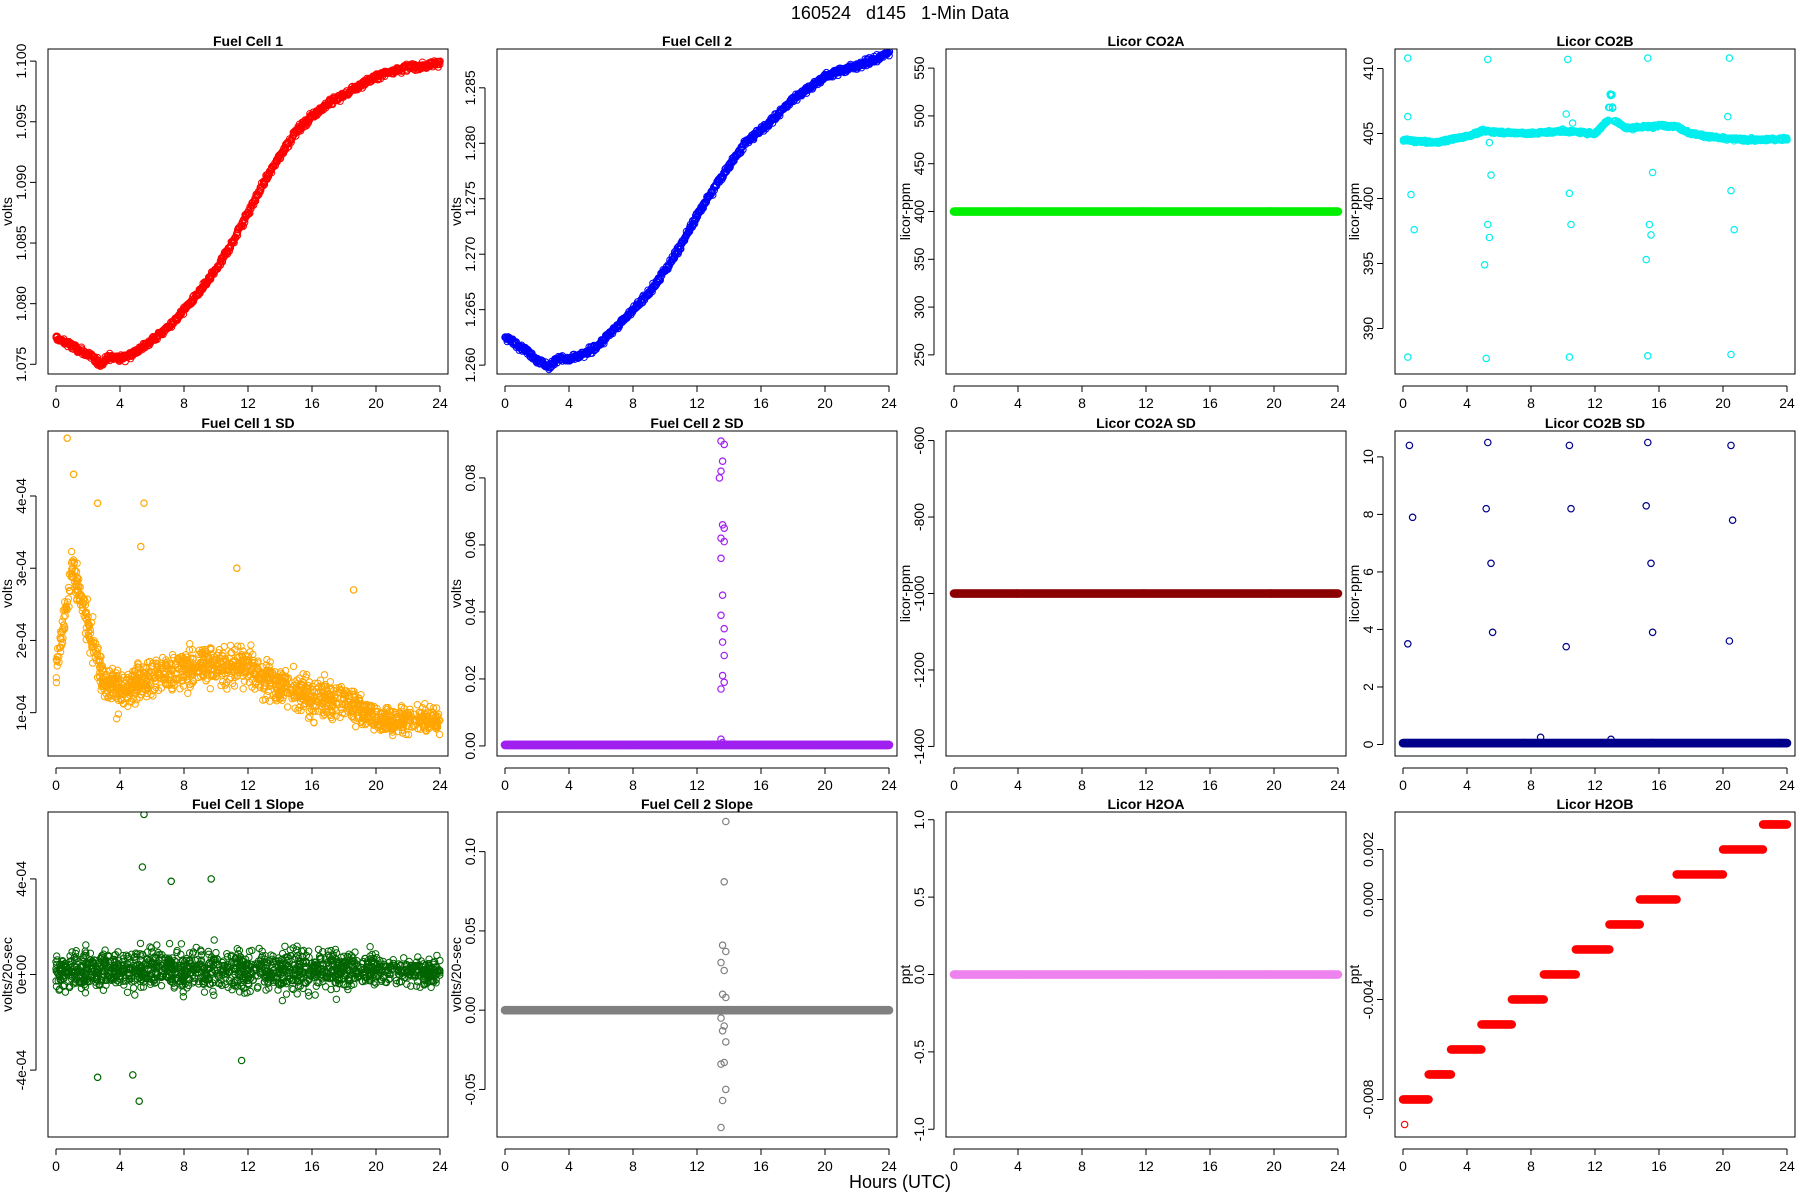 Image resolution: width=1800 pixels, height=1200 pixels. I want to click on data-series, so click(697, 593).